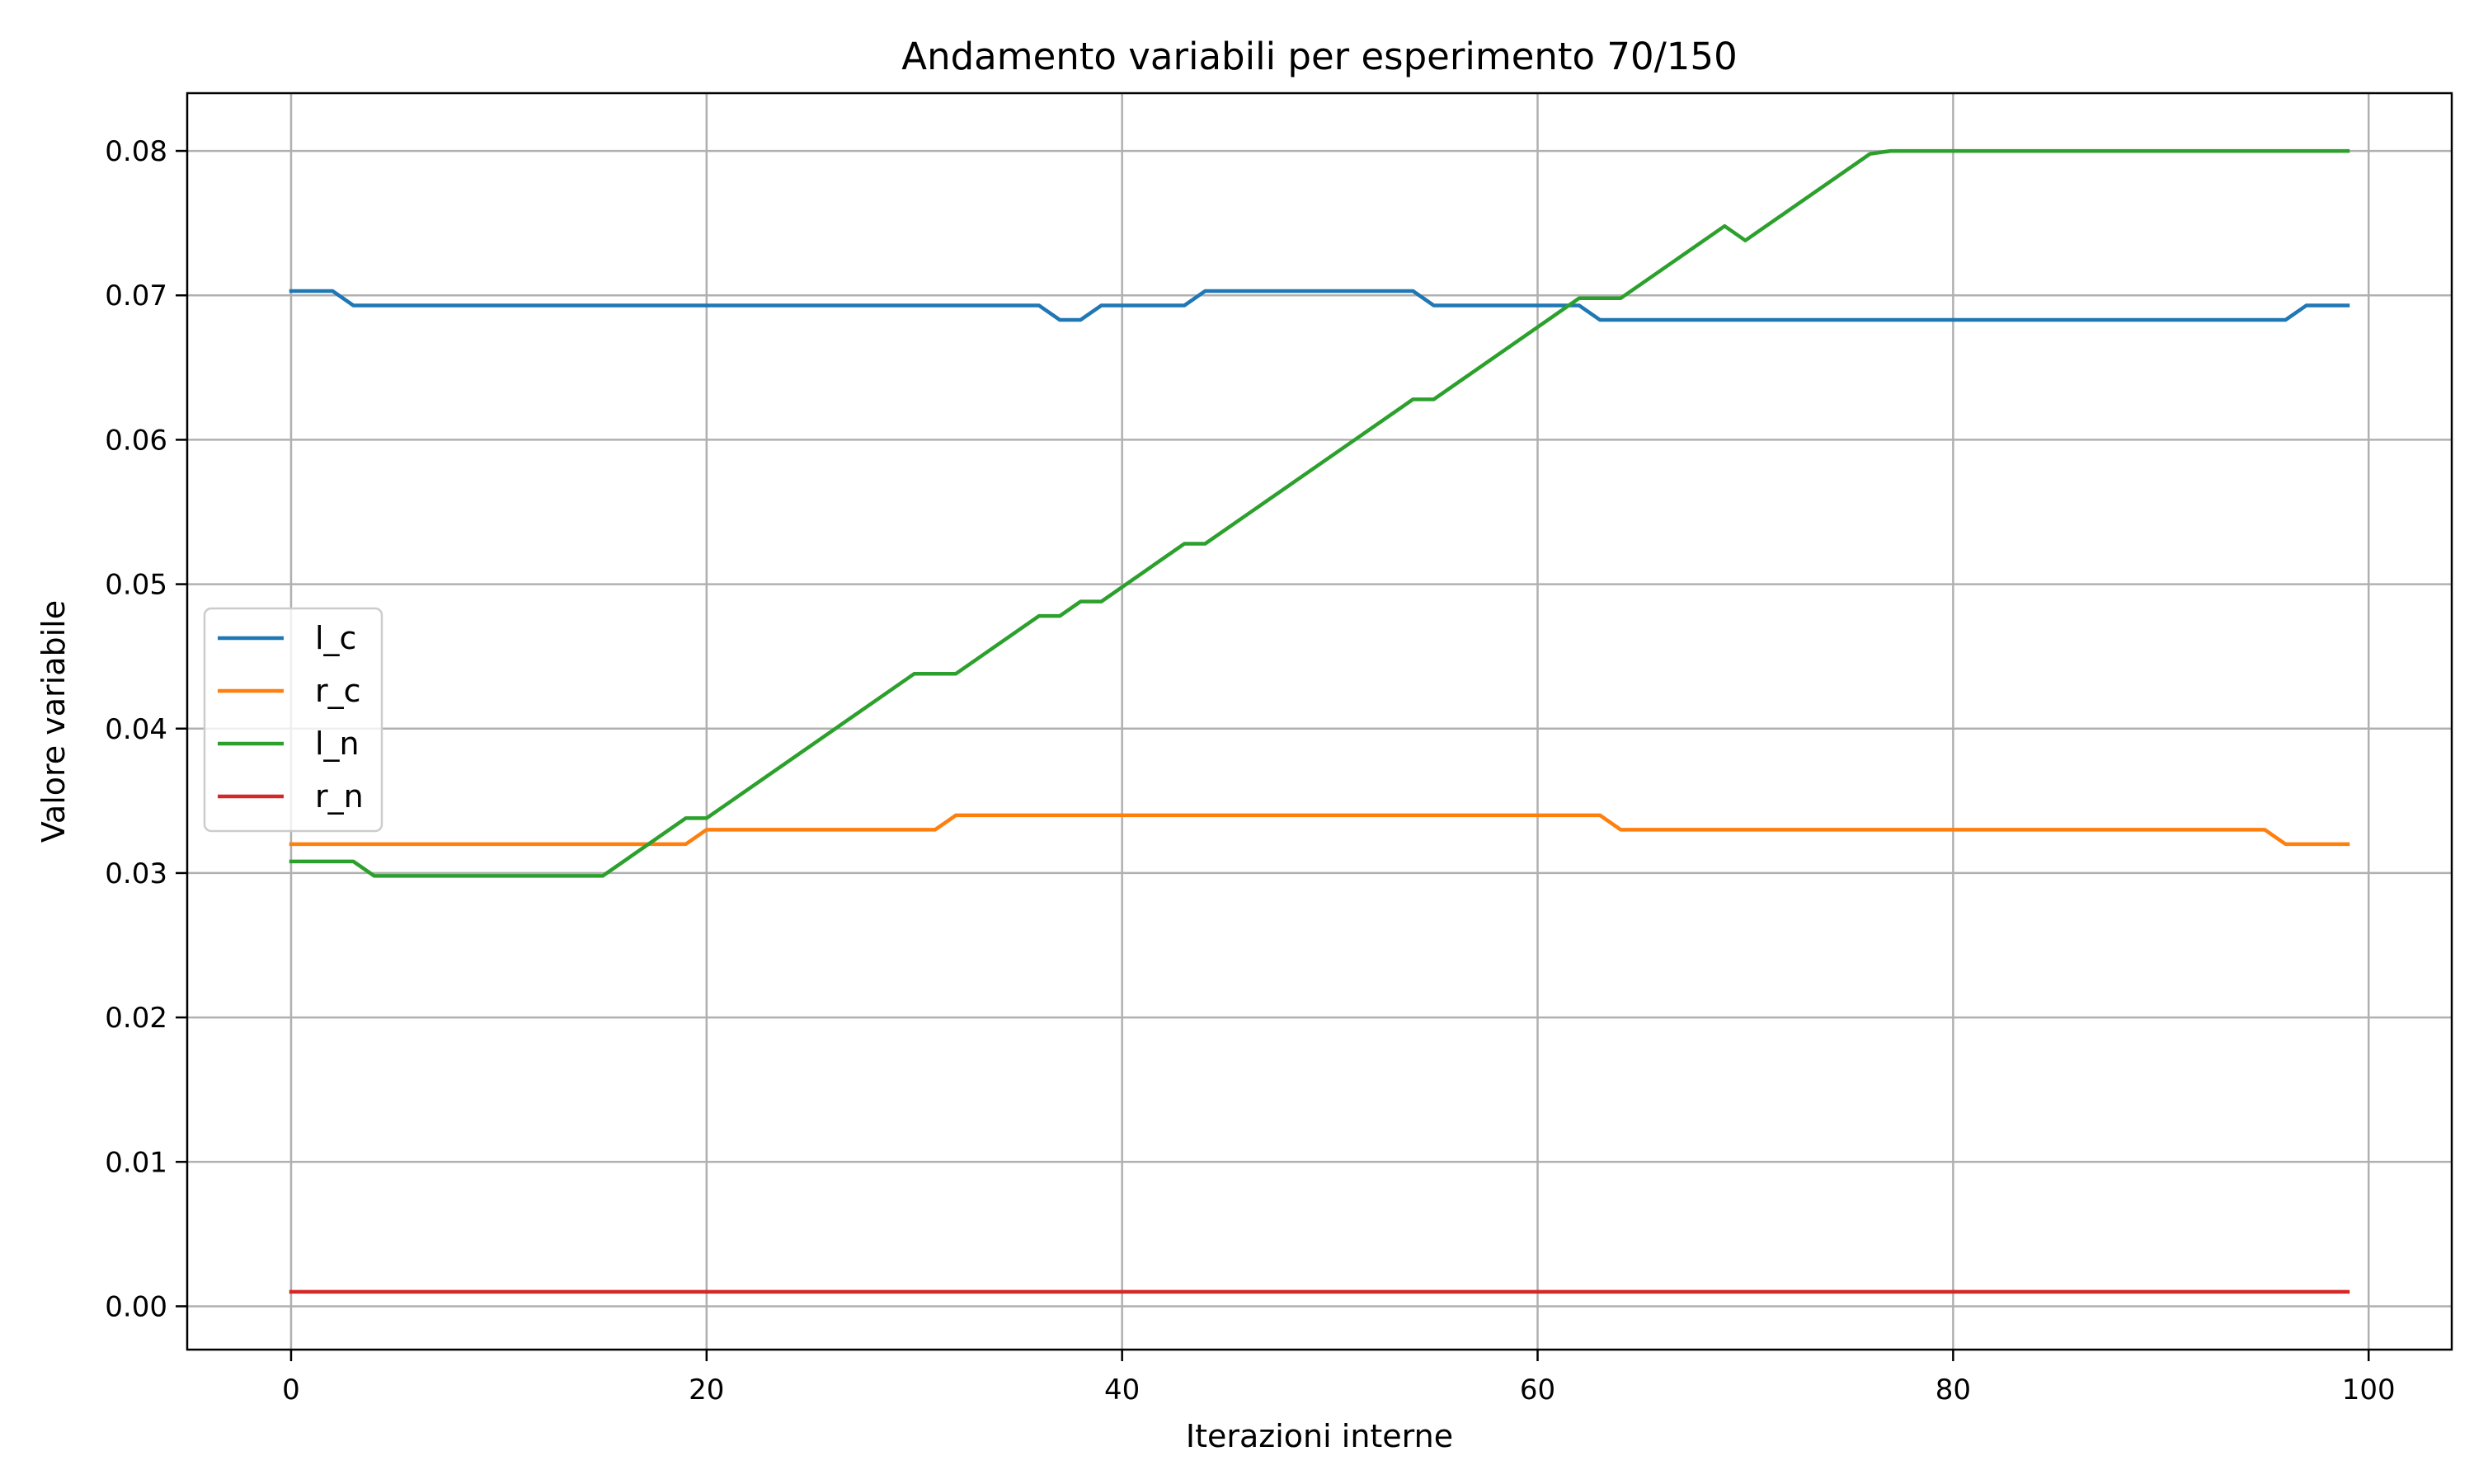 The height and width of the screenshot is (1484, 2474). Describe the element at coordinates (136, 1162) in the screenshot. I see `y-tick-label: 0.01` at that location.